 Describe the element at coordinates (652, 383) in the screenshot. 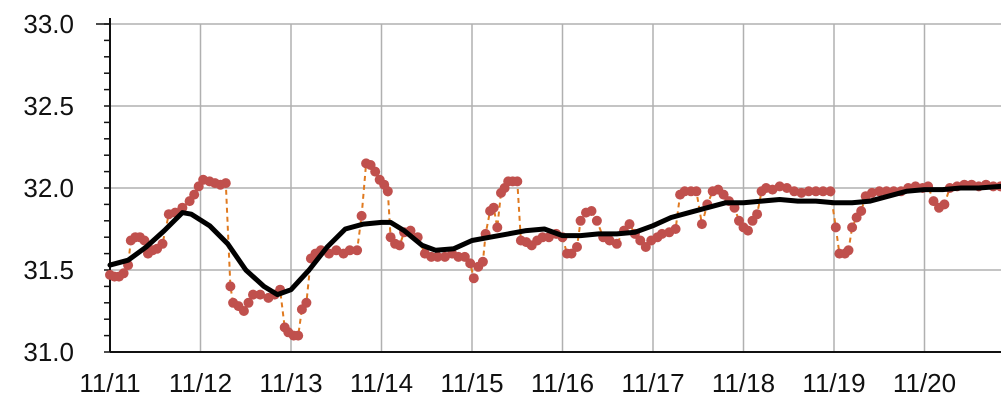

I see `x-tick-label: 11/17` at that location.